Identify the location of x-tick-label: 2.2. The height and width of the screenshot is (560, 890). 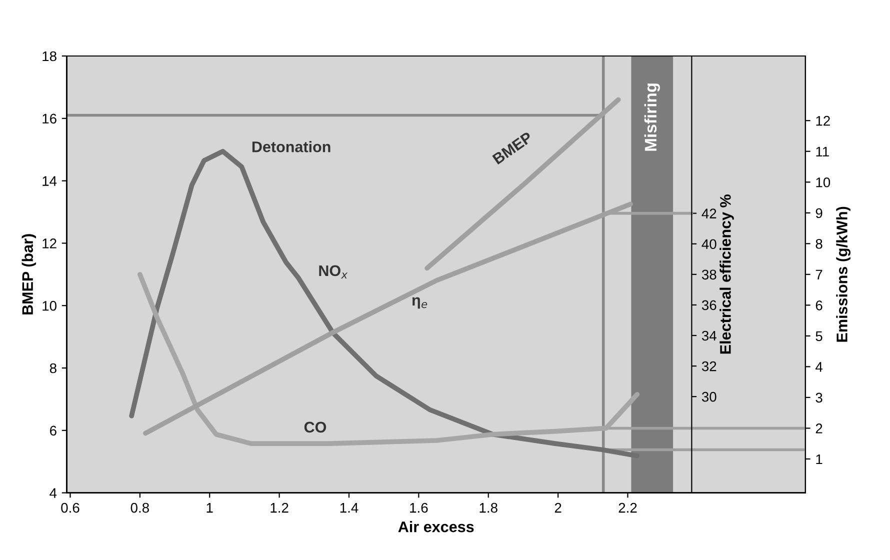
(627, 507).